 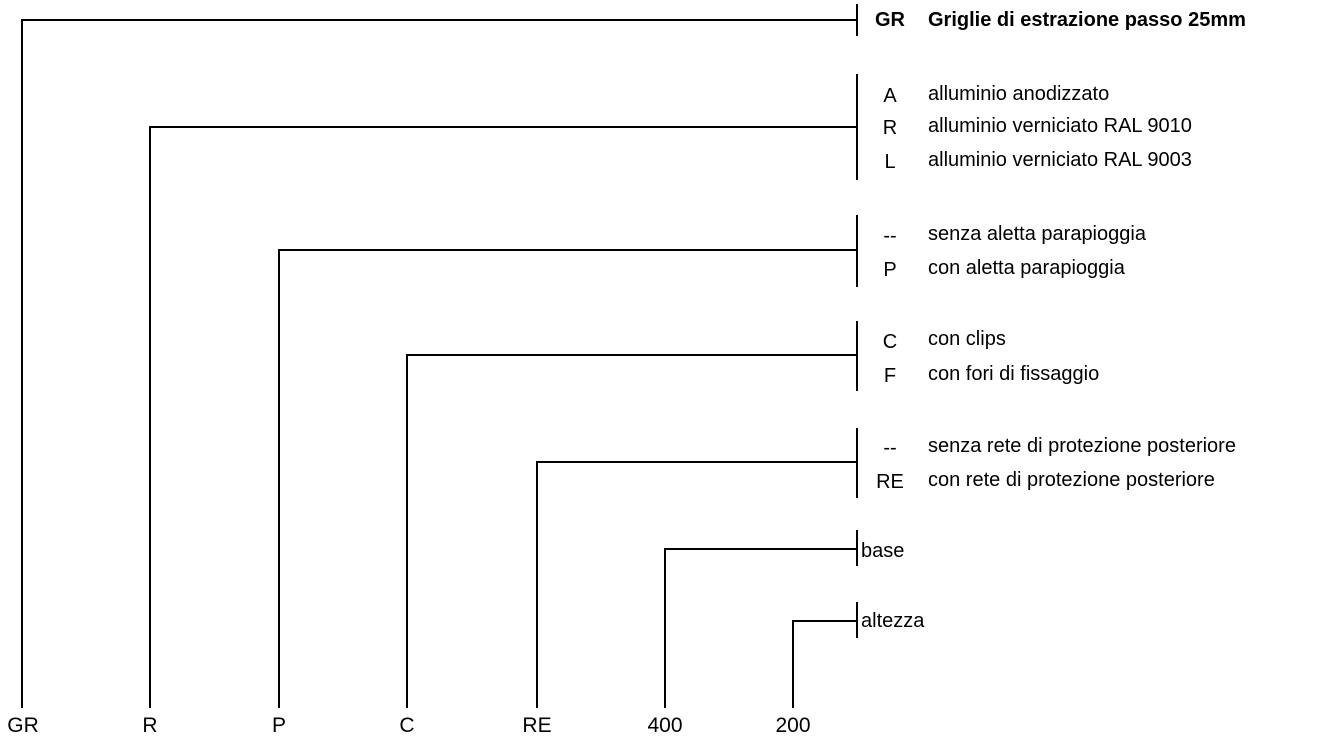 I want to click on connector-vertical-gr, so click(x=22, y=363).